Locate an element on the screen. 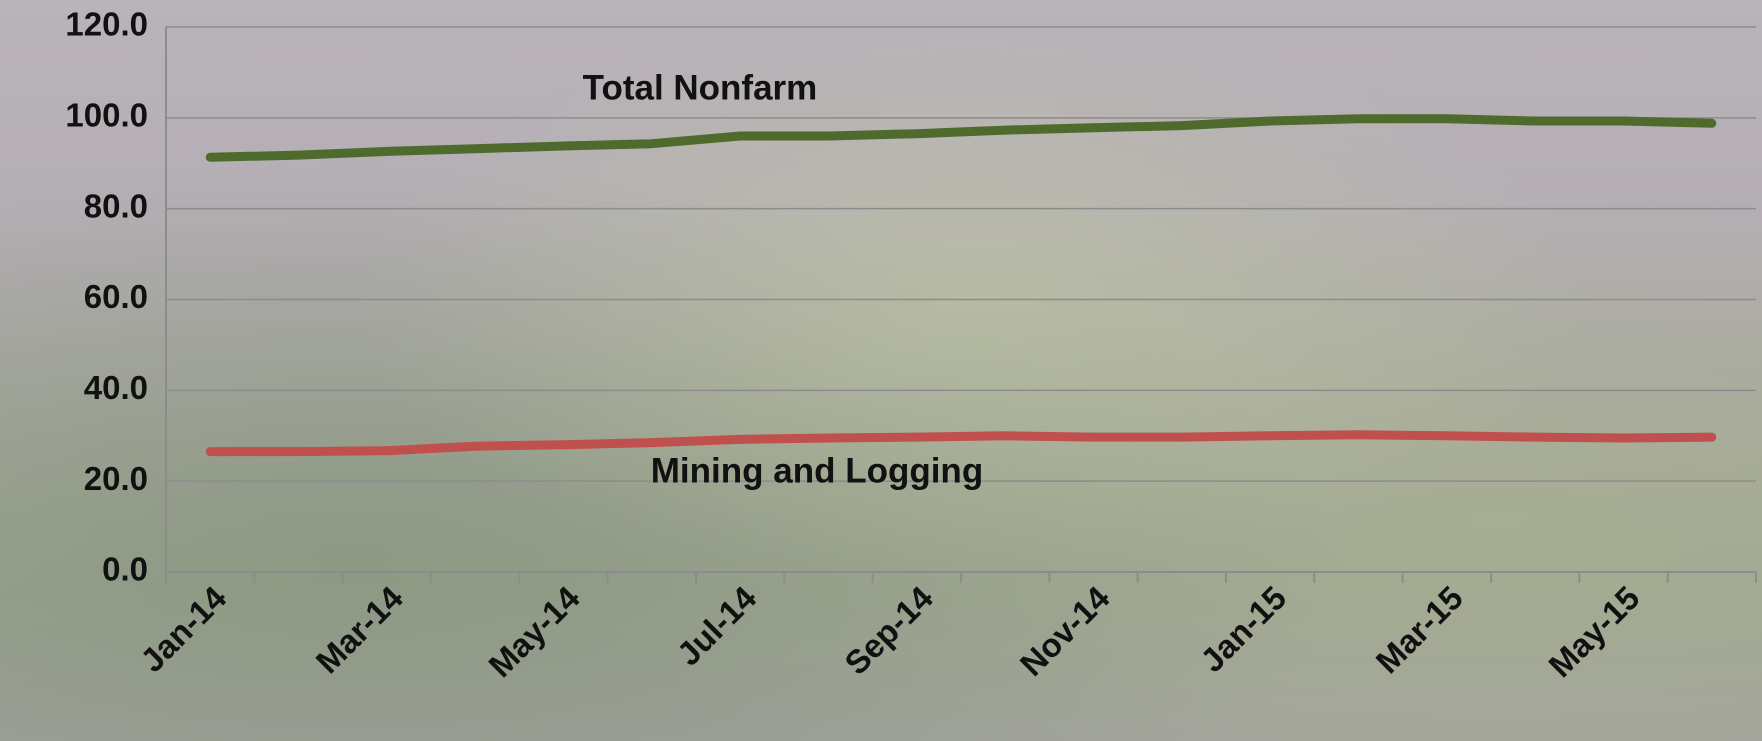  x-tick-label: Mar-14 is located at coordinates (360, 630).